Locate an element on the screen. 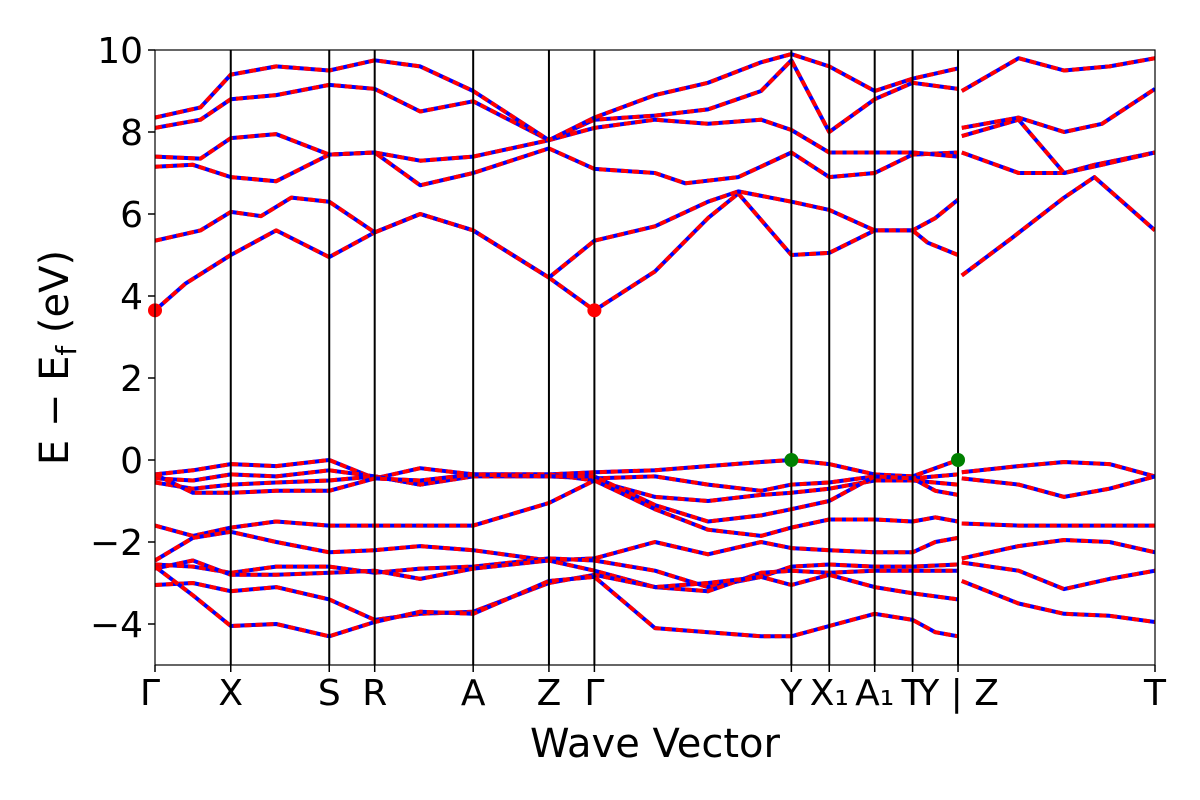  y-tick-label: 4 is located at coordinates (131, 297).